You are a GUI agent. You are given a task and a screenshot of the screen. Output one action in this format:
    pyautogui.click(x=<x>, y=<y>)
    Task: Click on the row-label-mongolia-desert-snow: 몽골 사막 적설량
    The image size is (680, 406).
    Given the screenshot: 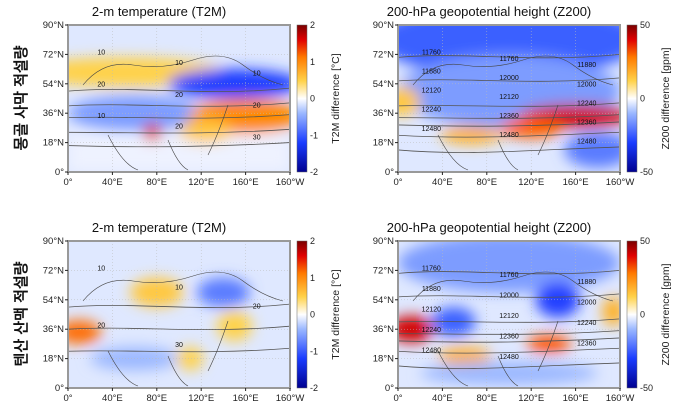 What is the action you would take?
    pyautogui.click(x=21, y=97)
    